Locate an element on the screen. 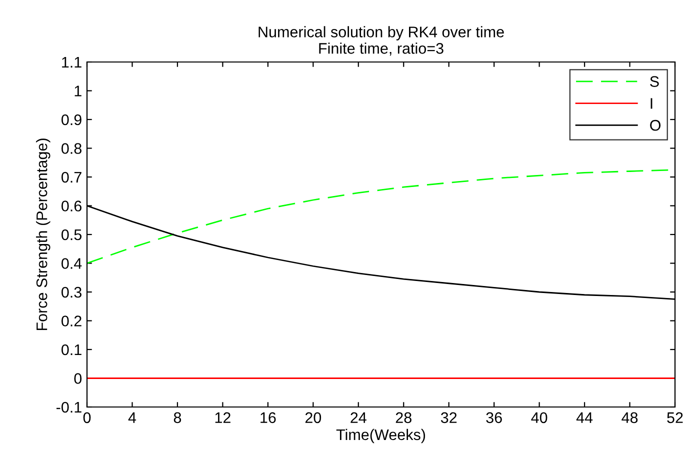 This screenshot has height=463, width=687. x-tick-label: 40 is located at coordinates (539, 418).